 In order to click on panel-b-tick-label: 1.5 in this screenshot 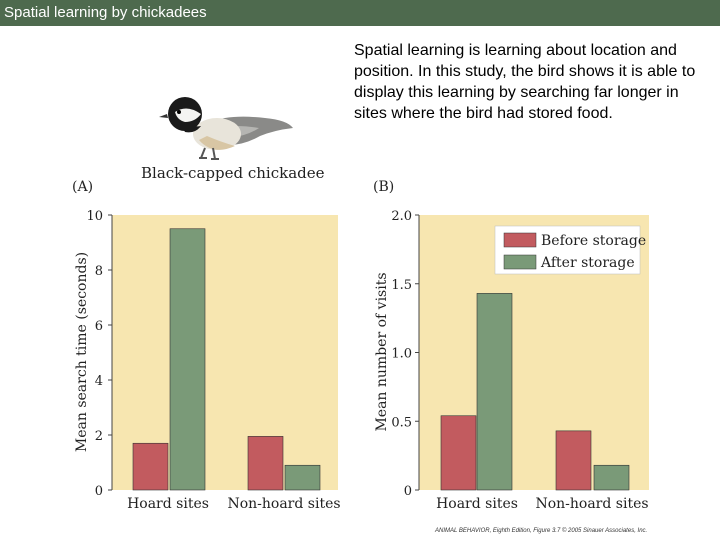, I will do `click(401, 285)`.